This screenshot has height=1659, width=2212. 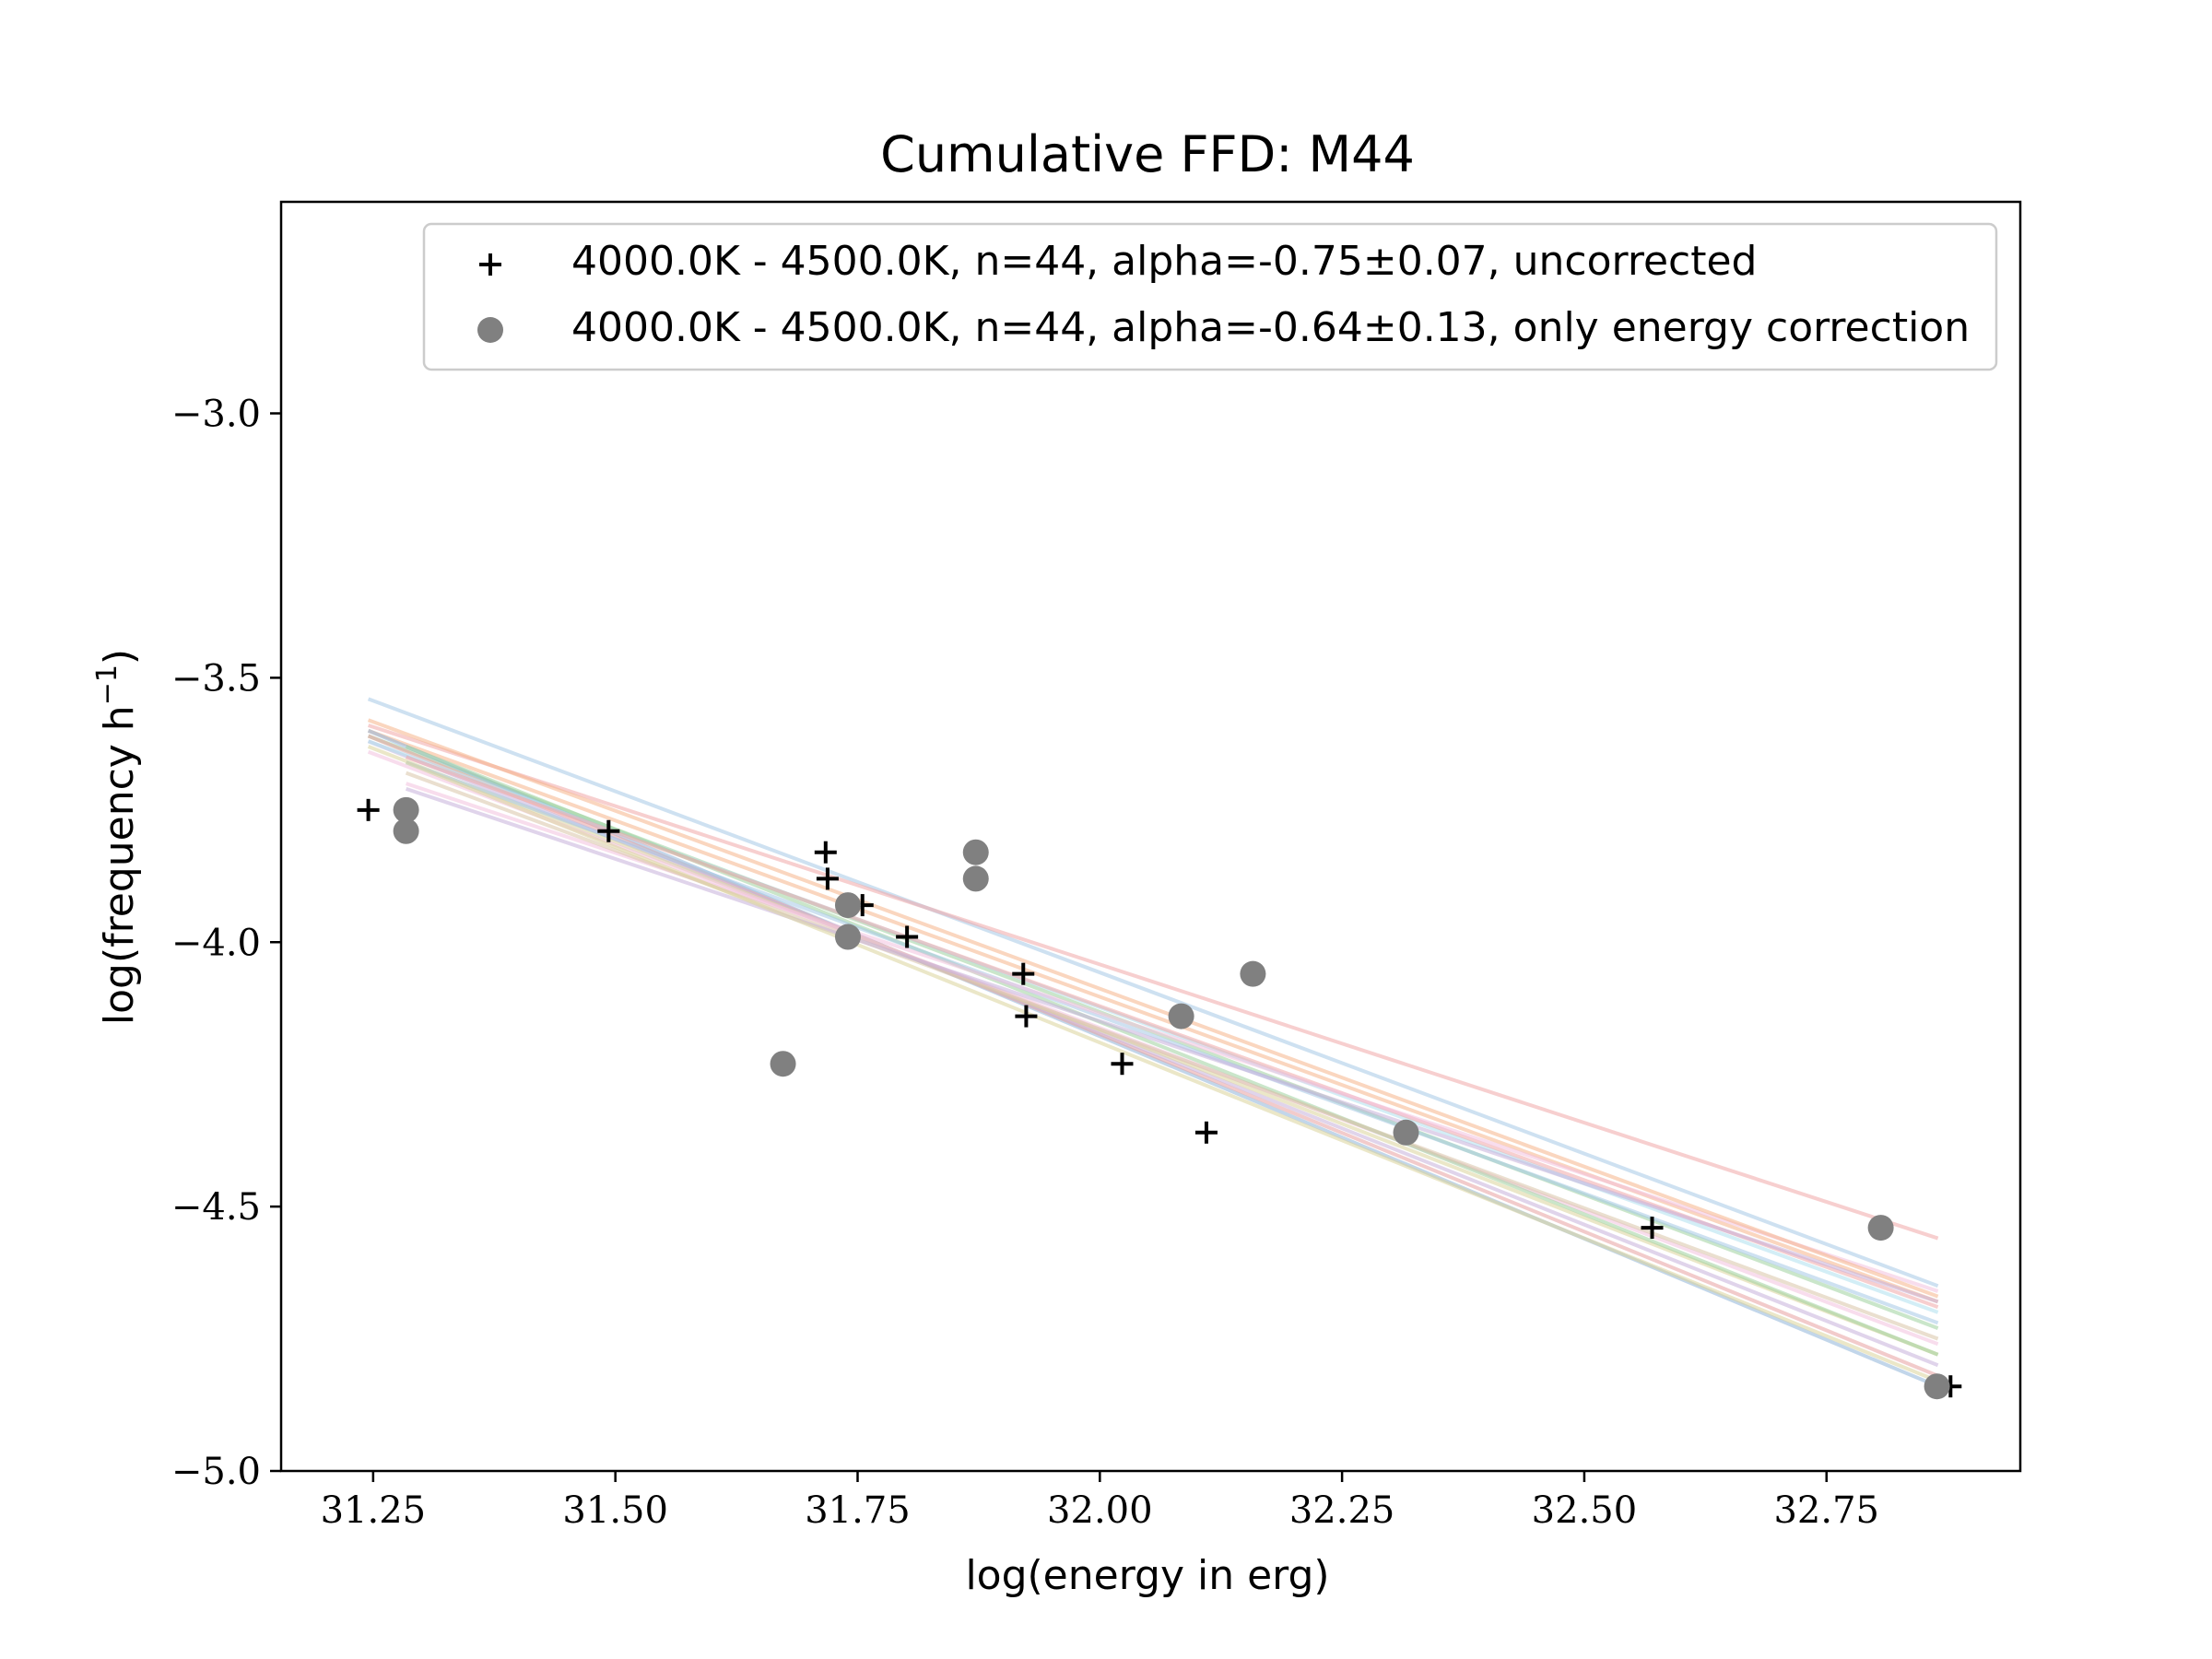 What do you see at coordinates (216, 678) in the screenshot?
I see `y-tick-label-1: −3.5` at bounding box center [216, 678].